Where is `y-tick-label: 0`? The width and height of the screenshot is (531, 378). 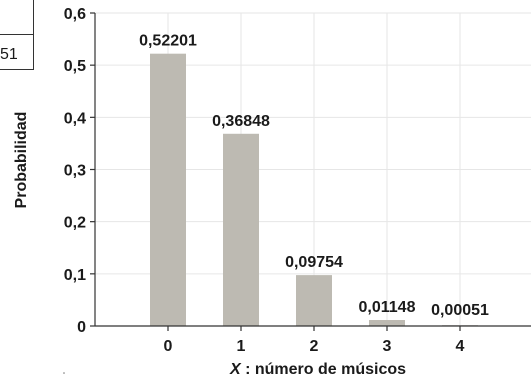 y-tick-label: 0 is located at coordinates (81, 327).